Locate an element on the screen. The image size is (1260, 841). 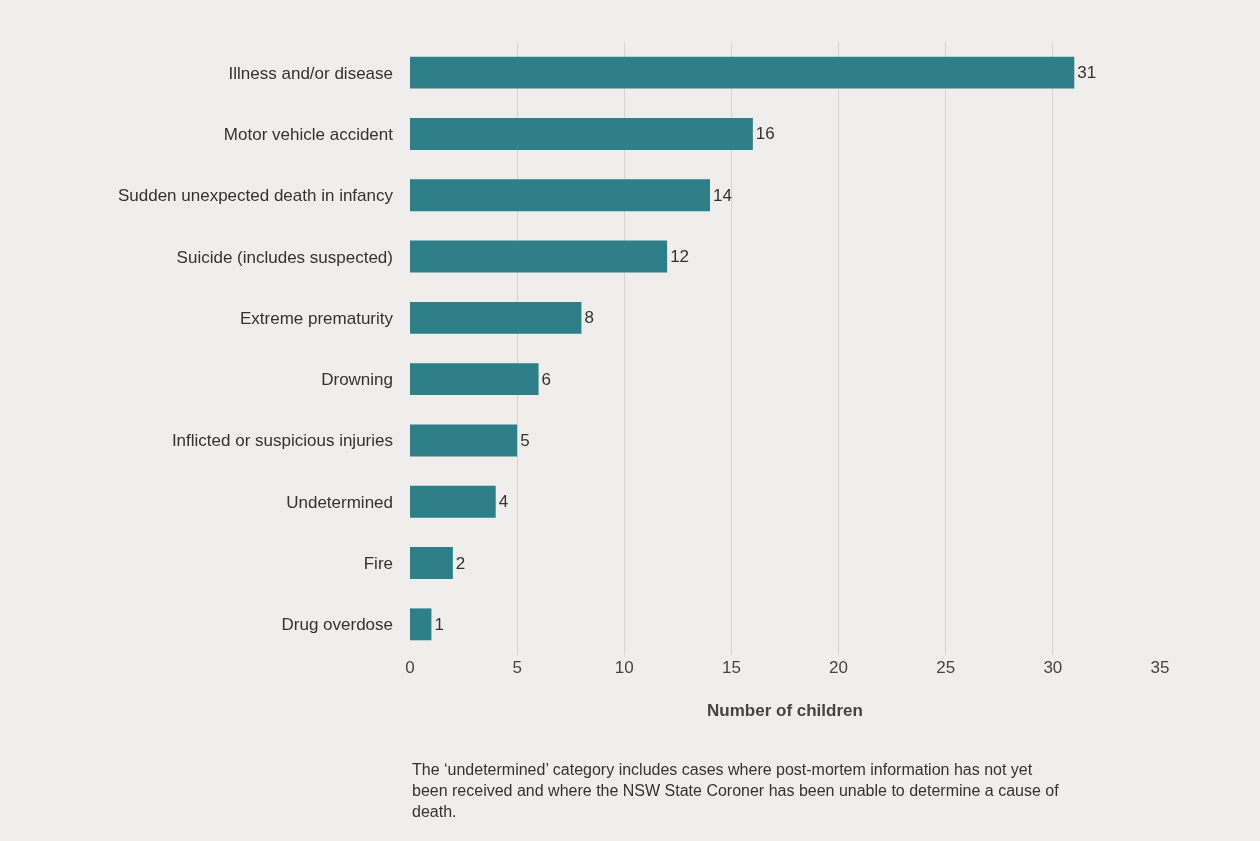
y-tick-label: Motor vehicle accident is located at coordinates (308, 134).